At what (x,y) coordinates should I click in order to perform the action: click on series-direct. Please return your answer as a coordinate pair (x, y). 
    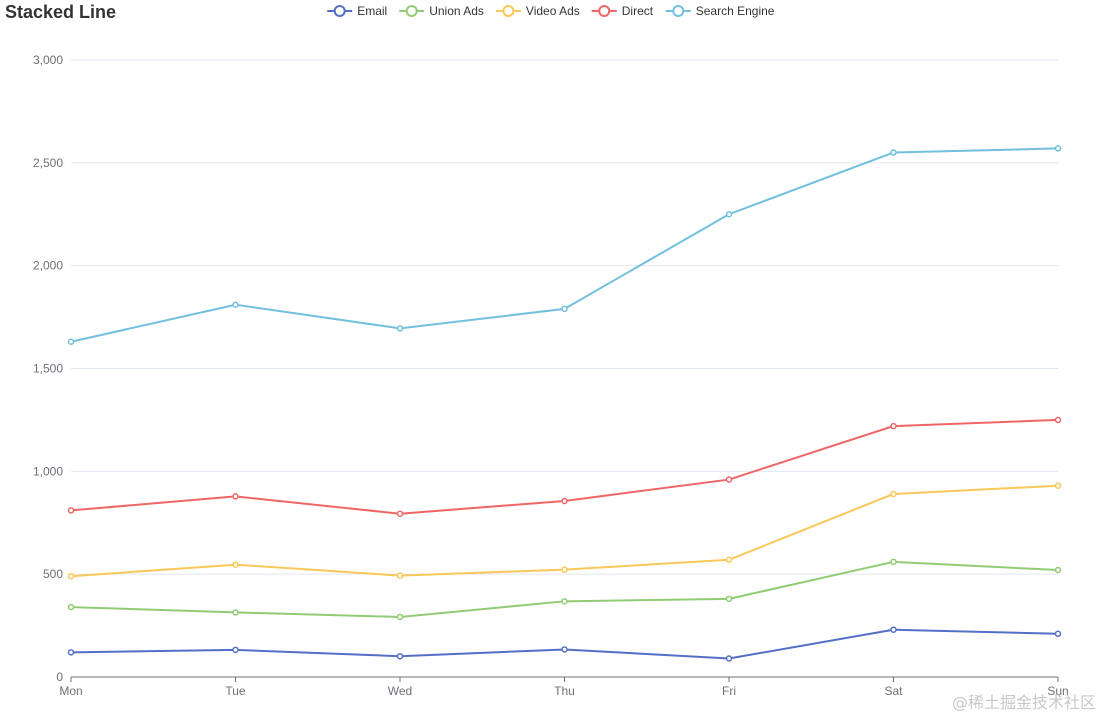
    Looking at the image, I should click on (564, 466).